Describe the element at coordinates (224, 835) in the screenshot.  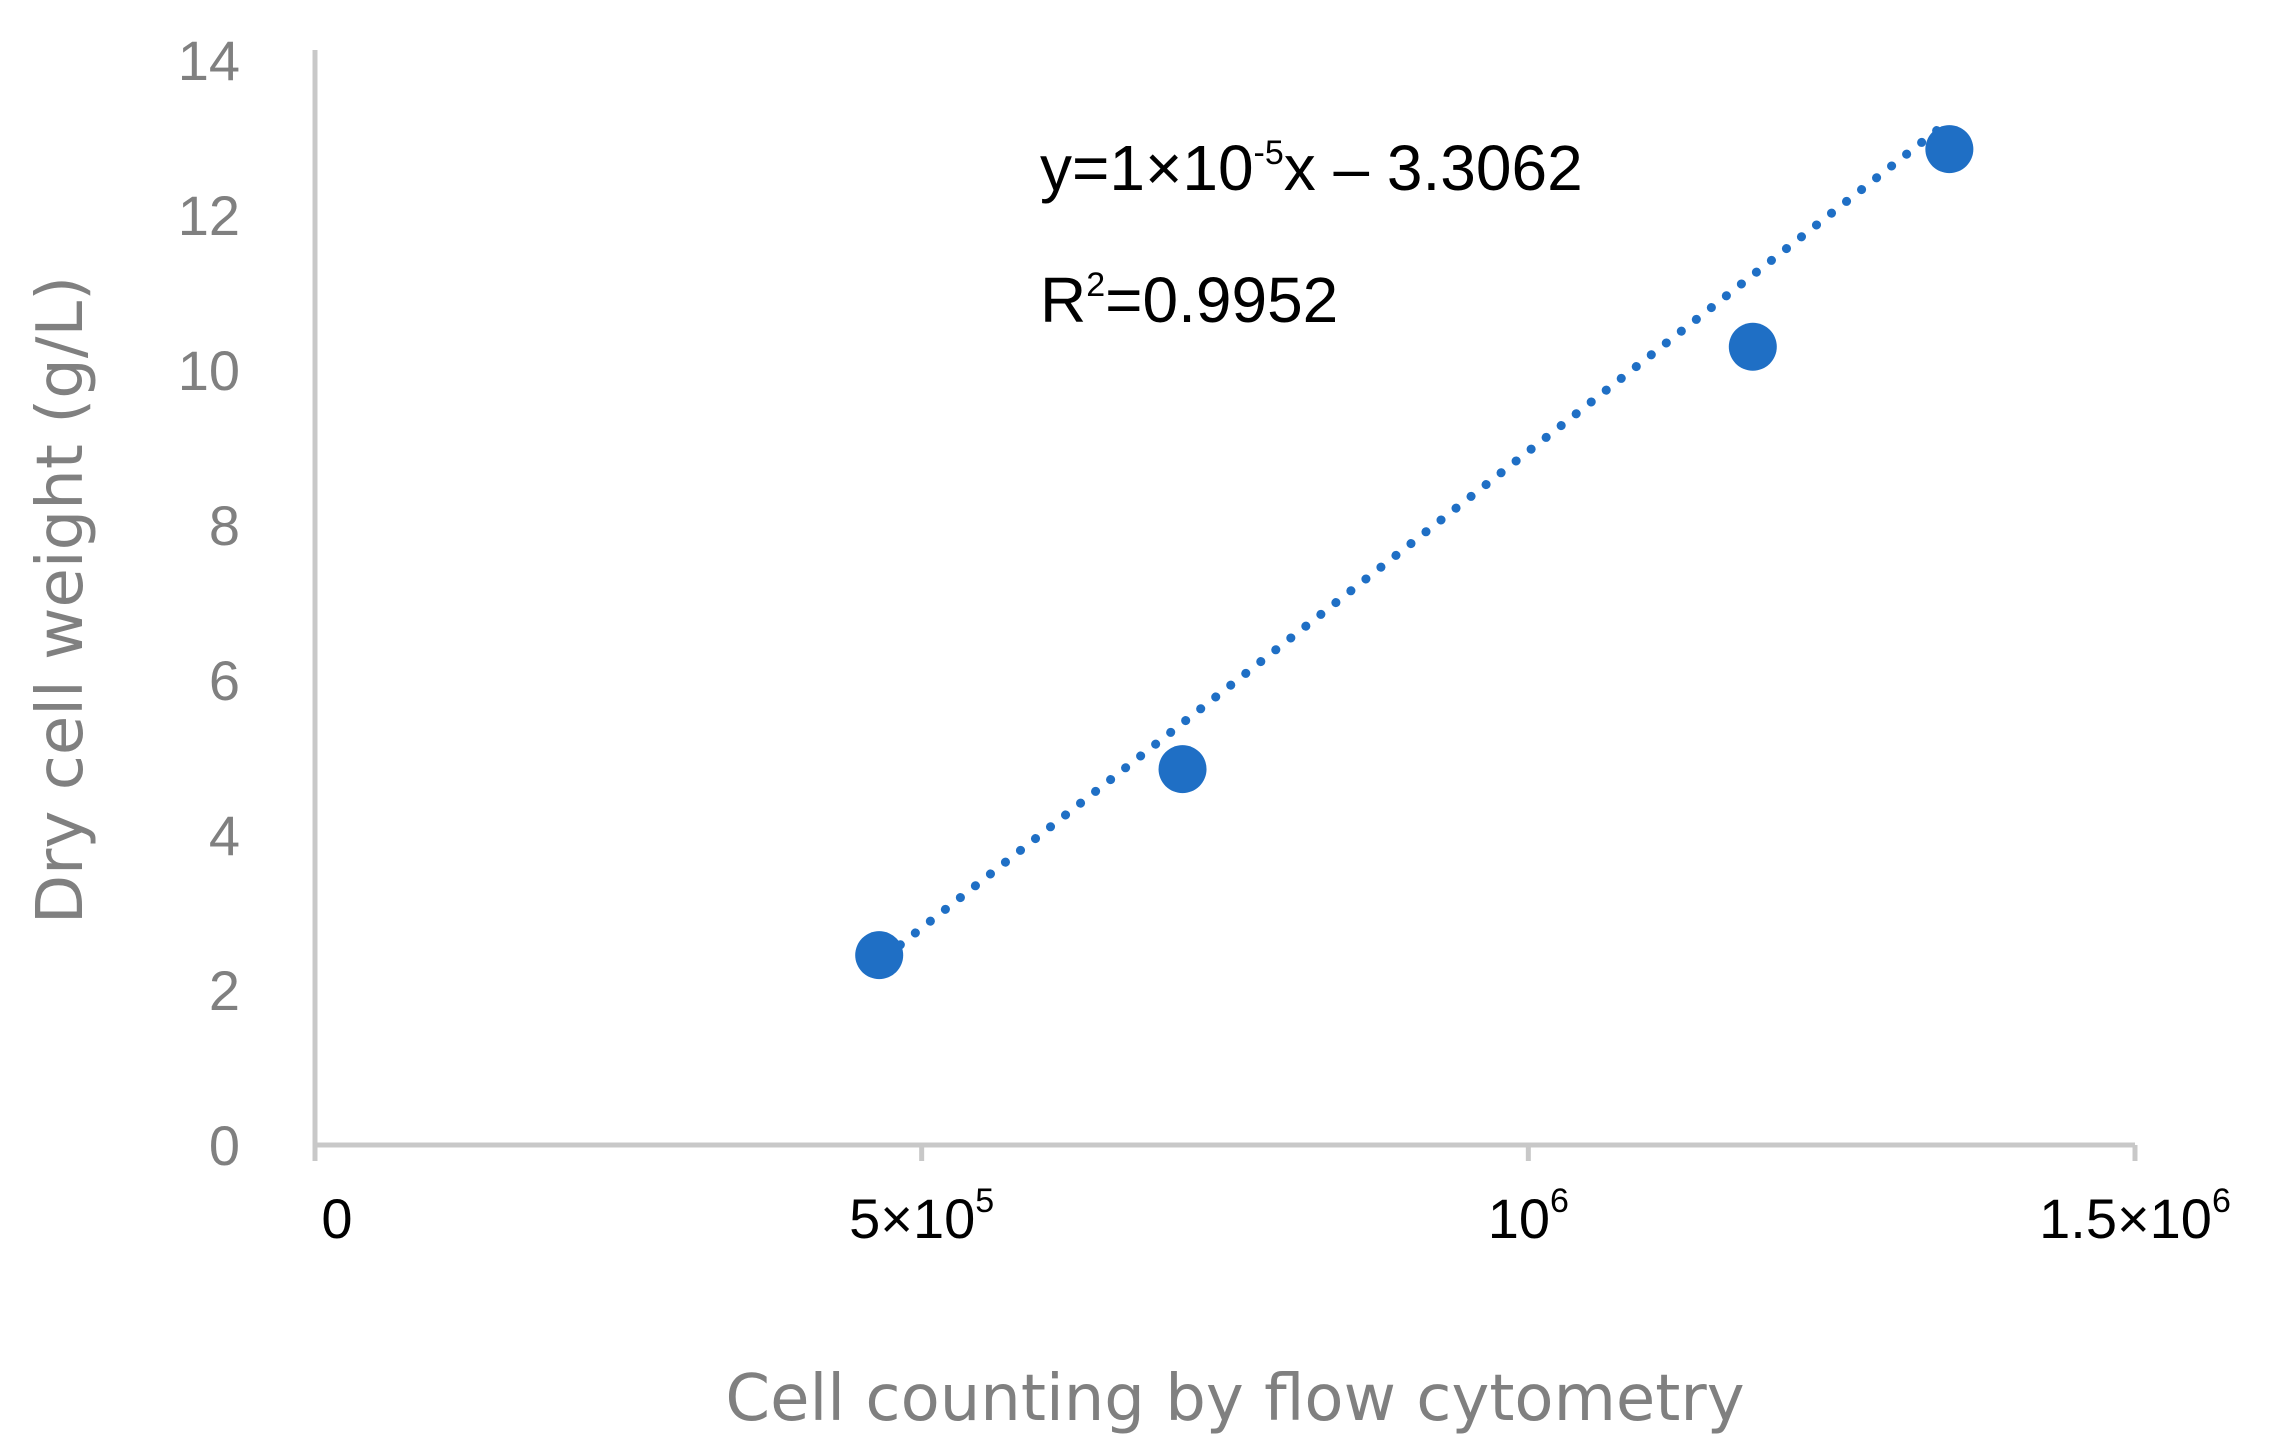
I see `y-tick-label: 4` at that location.